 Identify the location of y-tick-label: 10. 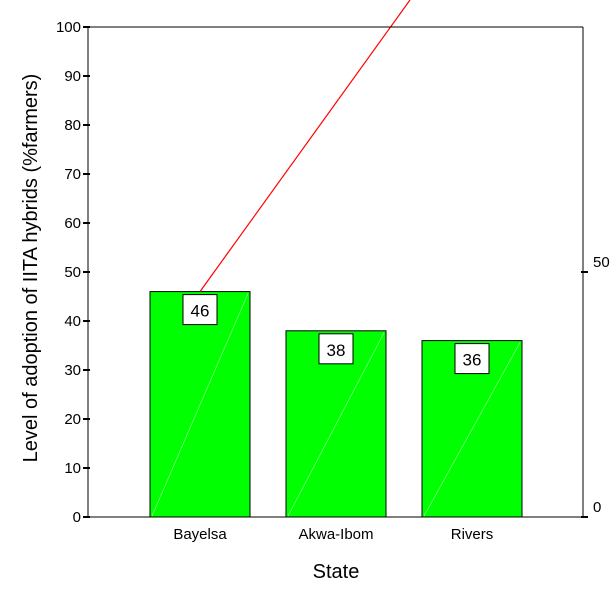
(72, 468).